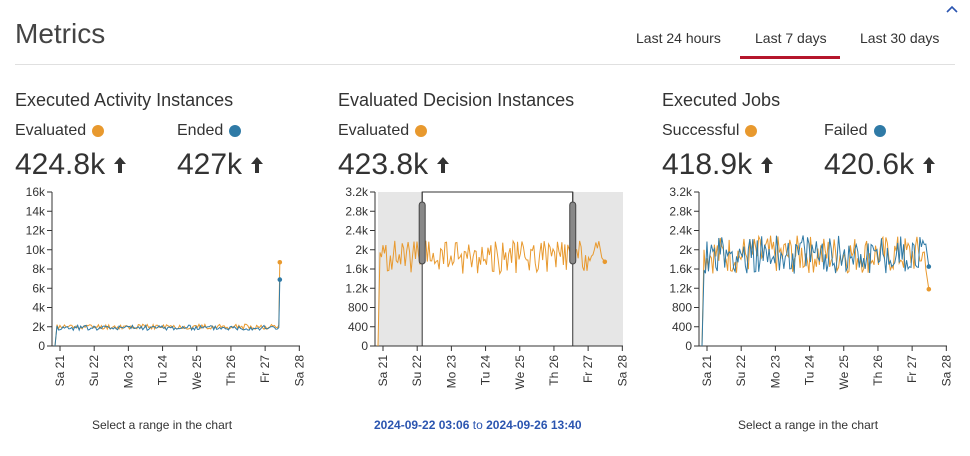  What do you see at coordinates (678, 38) in the screenshot?
I see `tab-last-24-hours: Last 24 hours` at bounding box center [678, 38].